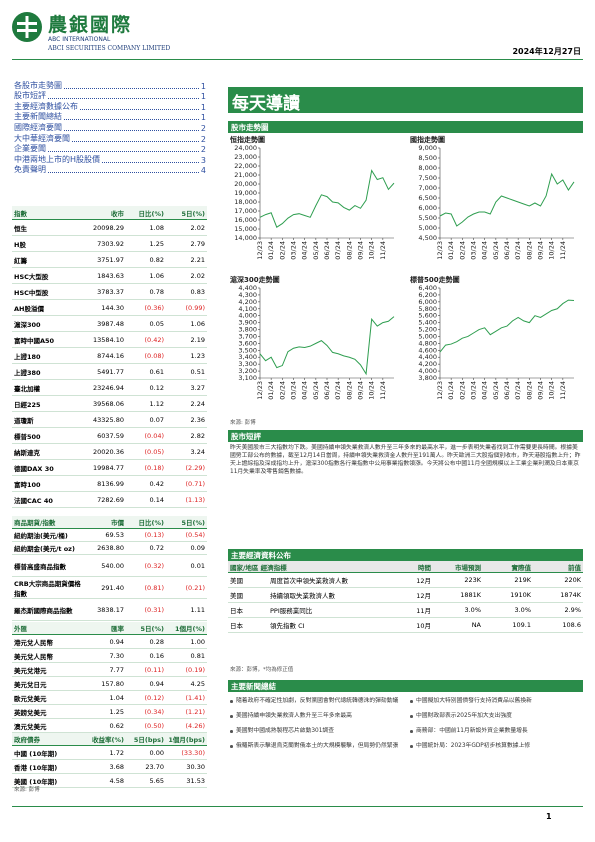  I want to click on price-line, so click(507, 326).